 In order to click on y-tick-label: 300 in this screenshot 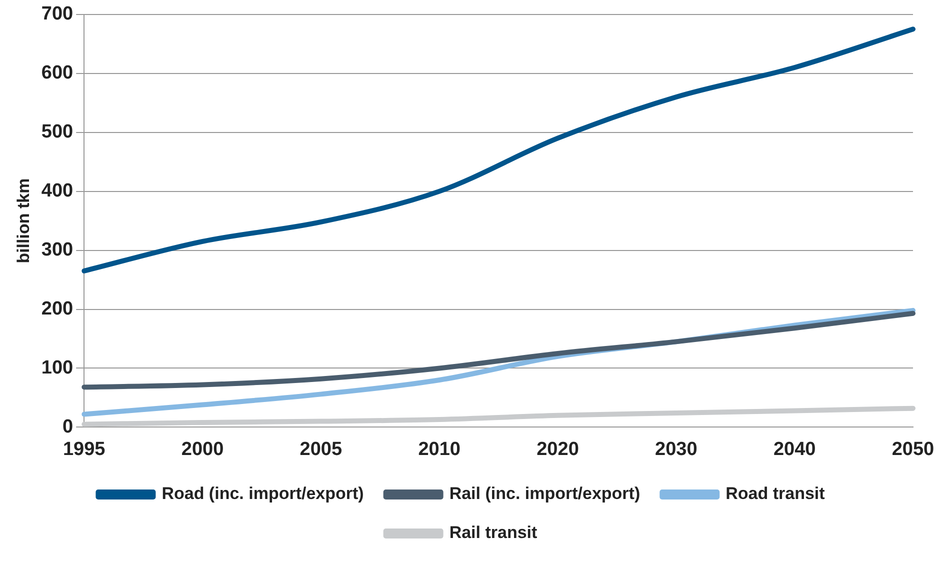, I will do `click(57, 250)`.